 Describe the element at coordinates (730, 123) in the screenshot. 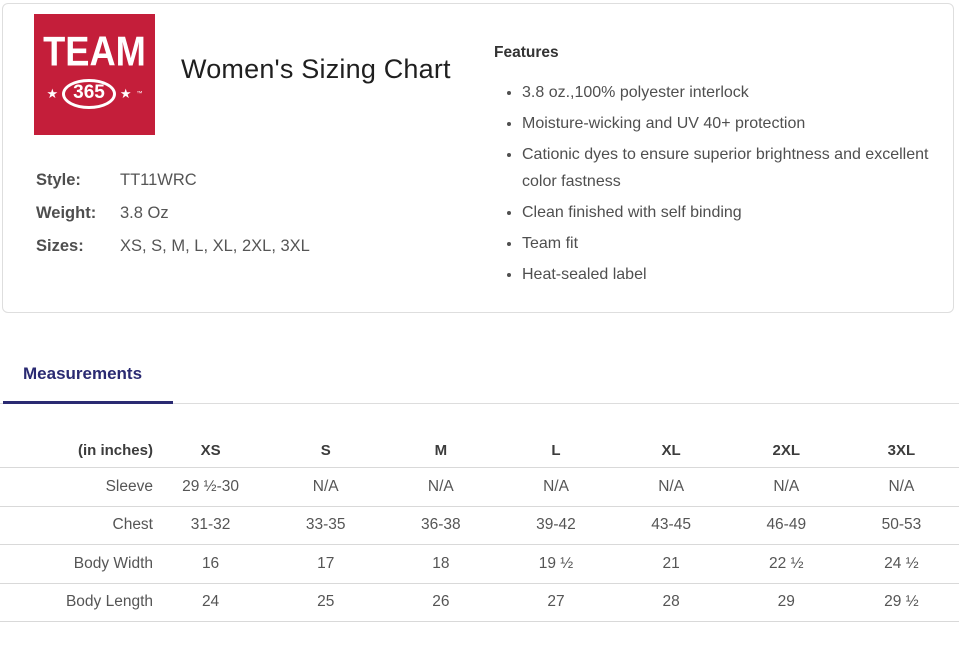

I see `feature-item: Moisture-wicking and UV 40+ protection` at that location.